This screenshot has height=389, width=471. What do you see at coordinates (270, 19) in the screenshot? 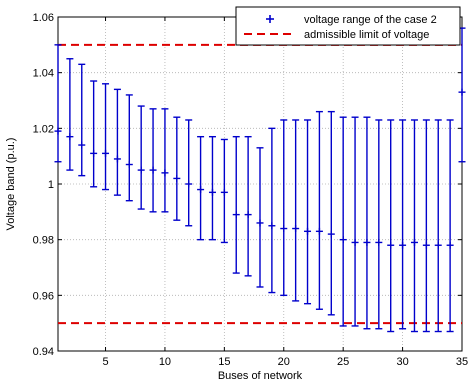
I see `legend-marker-voltage-range` at bounding box center [270, 19].